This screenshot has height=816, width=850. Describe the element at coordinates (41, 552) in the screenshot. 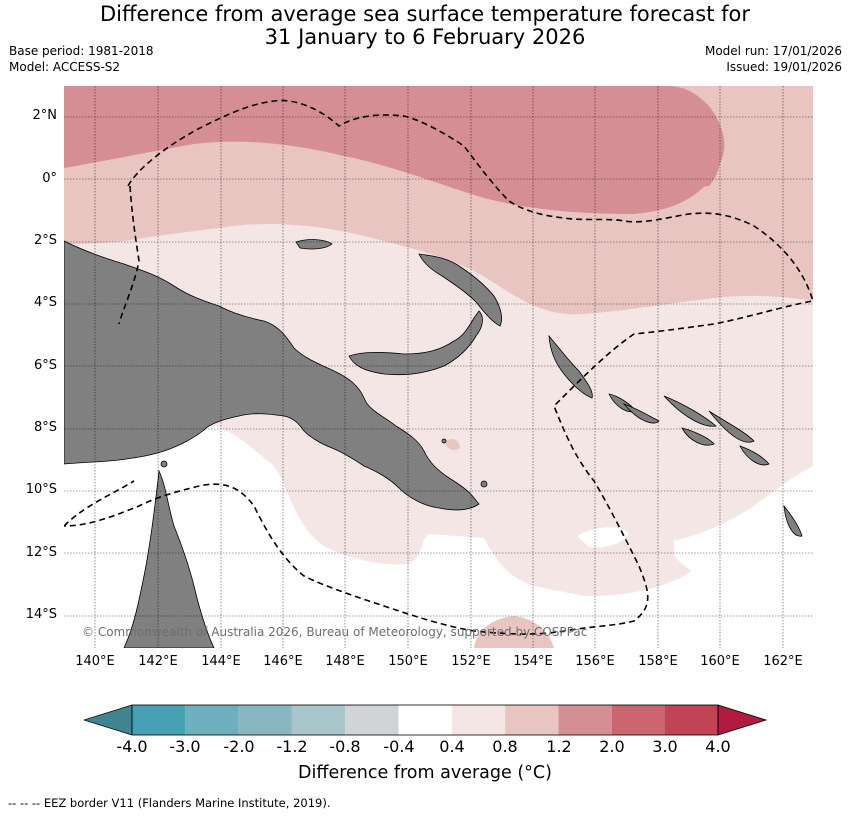

I see `lat-label-12s: 12°S` at that location.